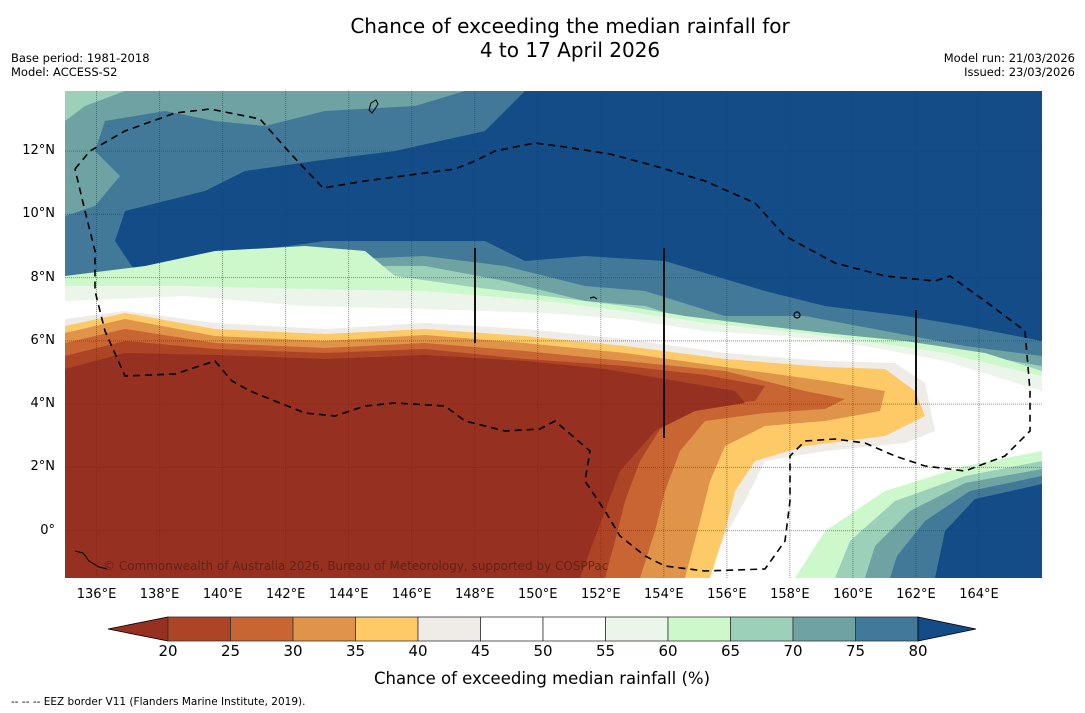 The height and width of the screenshot is (713, 1085). What do you see at coordinates (222, 594) in the screenshot?
I see `lon-label: 140°E` at bounding box center [222, 594].